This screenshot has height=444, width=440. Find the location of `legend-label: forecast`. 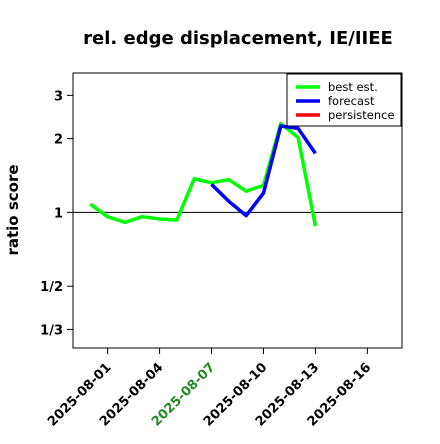

legend-label: forecast is located at coordinates (351, 101).